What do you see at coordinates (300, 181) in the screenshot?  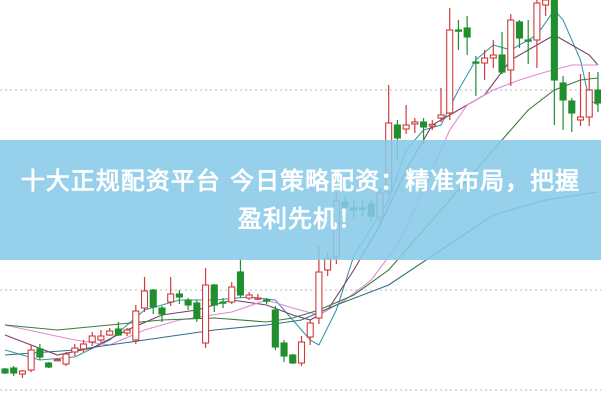 I see `banner-title-line1: 十大正规配资平台 今日策略配资：精准布局，把握` at bounding box center [300, 181].